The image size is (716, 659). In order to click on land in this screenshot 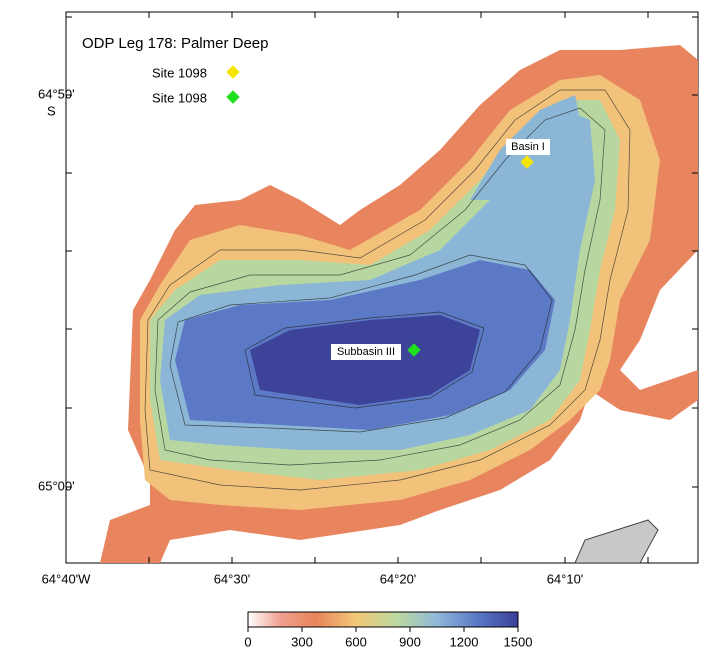, I will do `click(616, 541)`.